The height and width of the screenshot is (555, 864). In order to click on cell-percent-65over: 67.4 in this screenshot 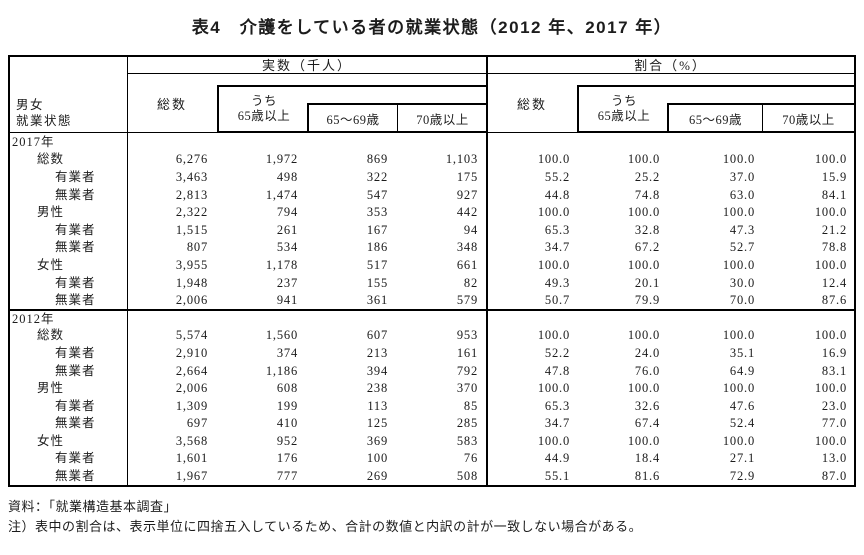, I will do `click(647, 423)`.